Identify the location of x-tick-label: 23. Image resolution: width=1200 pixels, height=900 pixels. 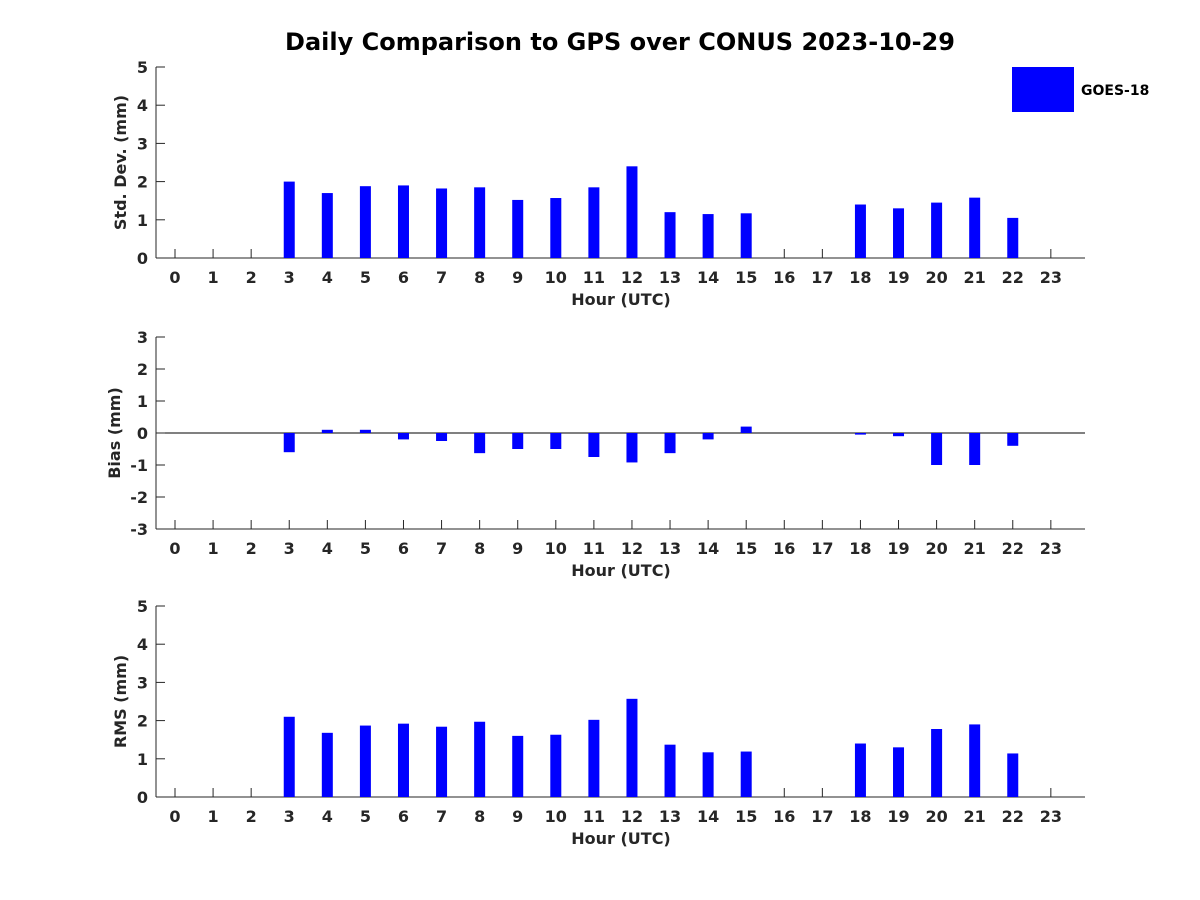
(1051, 816).